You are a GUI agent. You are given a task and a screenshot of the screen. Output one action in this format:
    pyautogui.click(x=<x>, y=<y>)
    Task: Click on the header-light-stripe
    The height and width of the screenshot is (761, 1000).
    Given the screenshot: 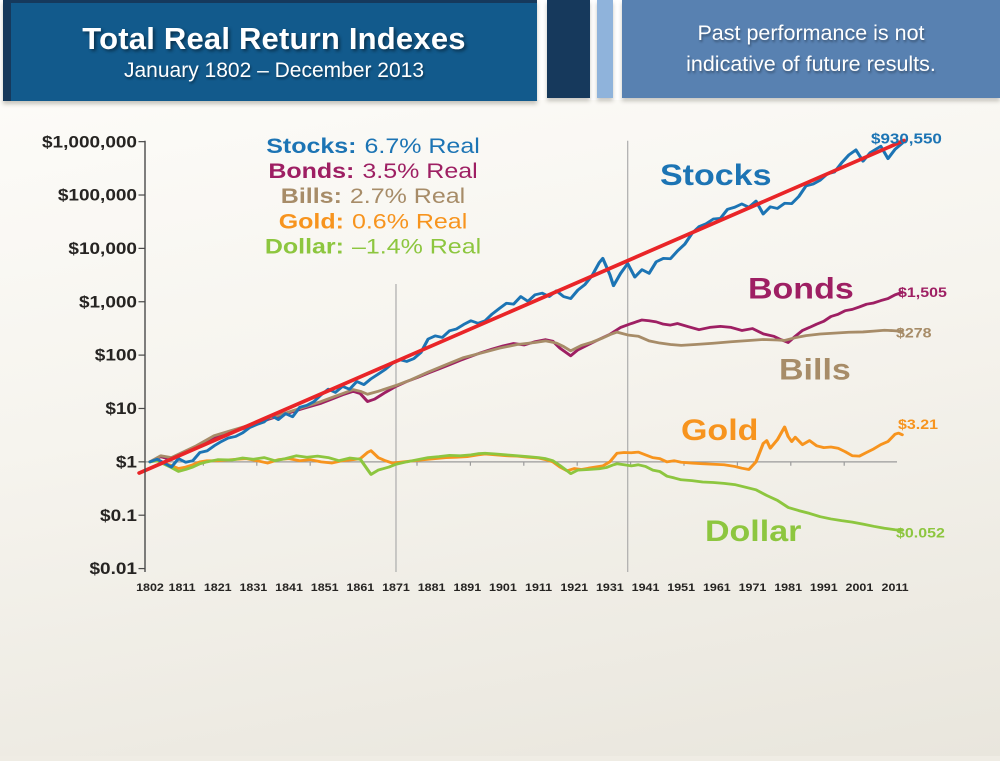 What is the action you would take?
    pyautogui.click(x=605, y=49)
    